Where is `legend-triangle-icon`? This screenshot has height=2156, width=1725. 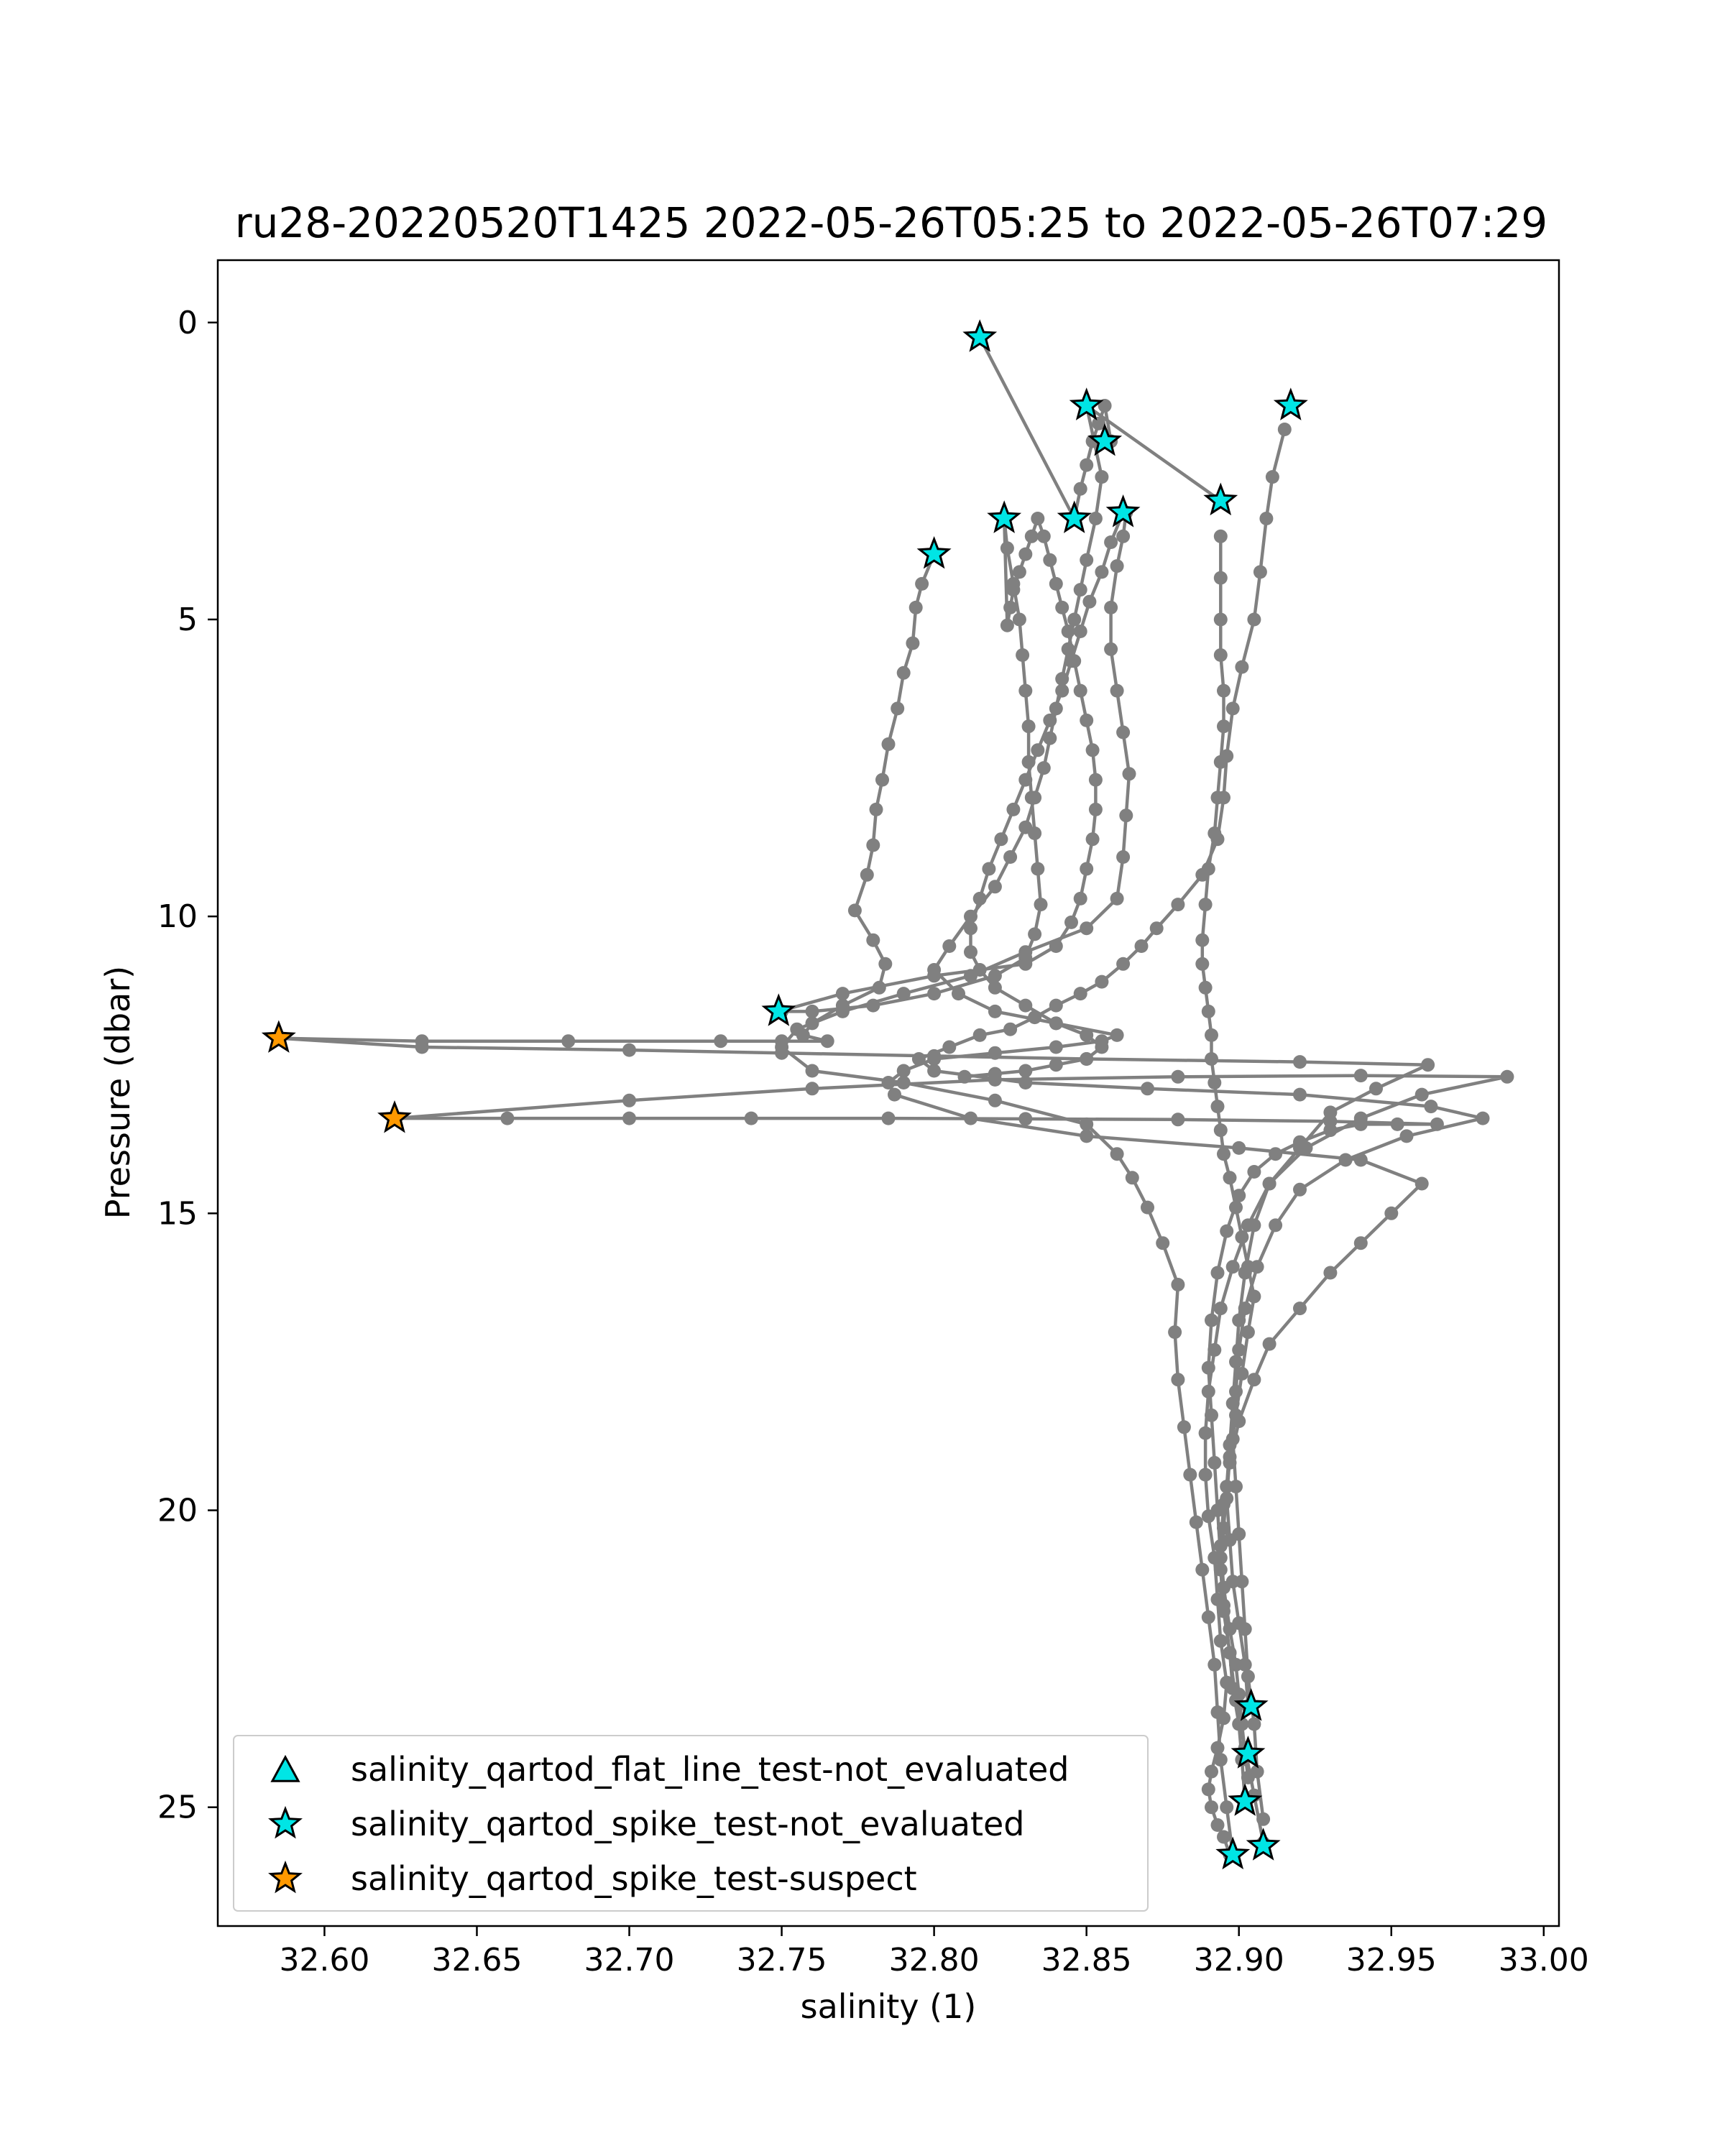 legend-triangle-icon is located at coordinates (285, 1768).